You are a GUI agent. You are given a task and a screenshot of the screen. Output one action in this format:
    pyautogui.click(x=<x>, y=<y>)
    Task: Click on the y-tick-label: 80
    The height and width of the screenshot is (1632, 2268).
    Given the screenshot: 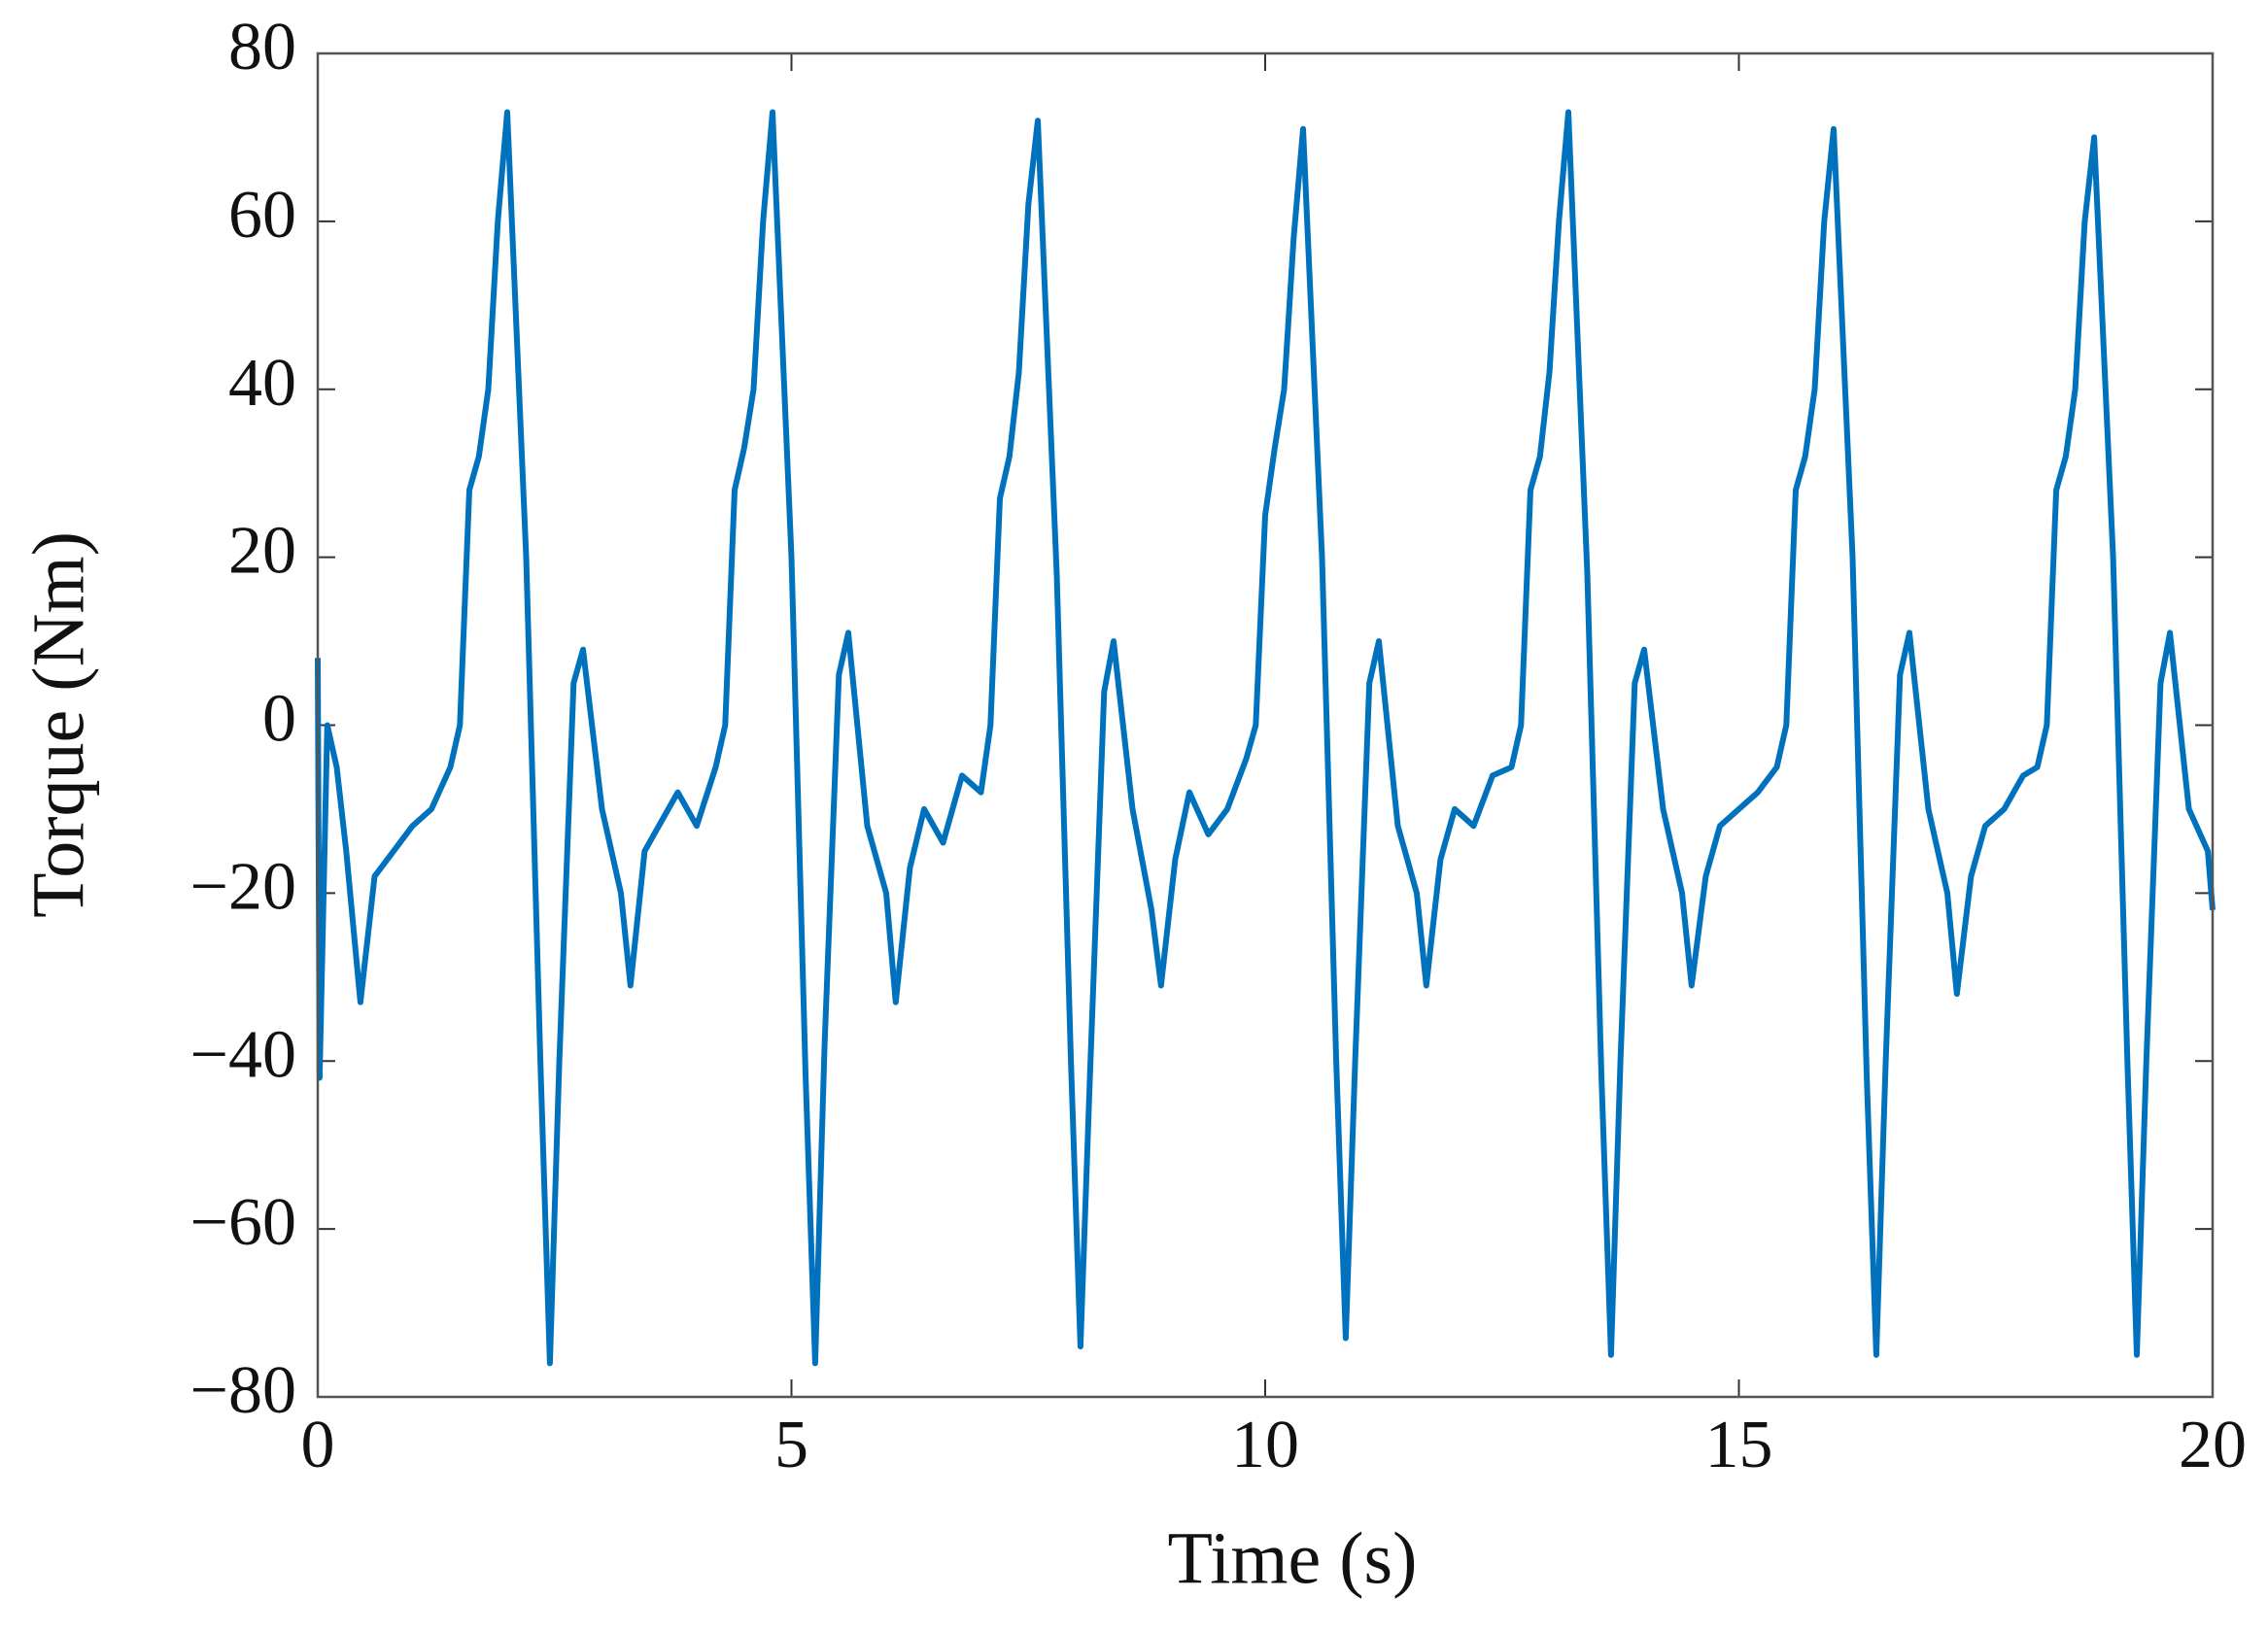 What is the action you would take?
    pyautogui.click(x=262, y=47)
    